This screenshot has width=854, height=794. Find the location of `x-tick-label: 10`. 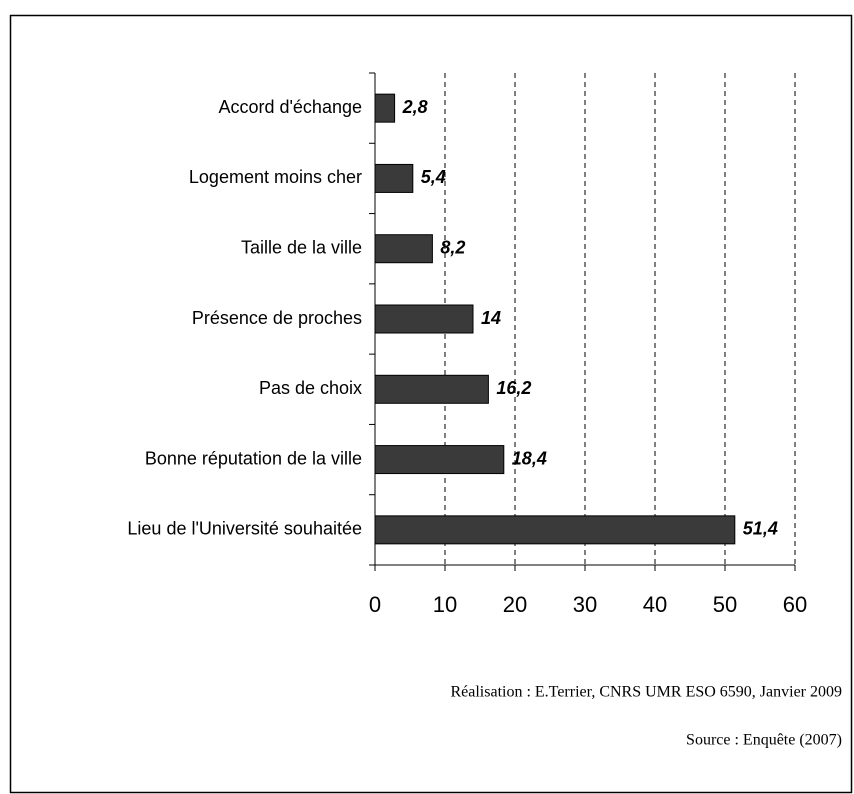

x-tick-label: 10 is located at coordinates (445, 604).